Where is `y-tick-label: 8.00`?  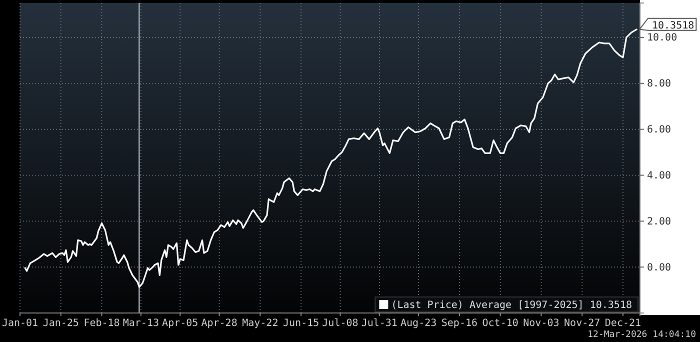 y-tick-label: 8.00 is located at coordinates (659, 84).